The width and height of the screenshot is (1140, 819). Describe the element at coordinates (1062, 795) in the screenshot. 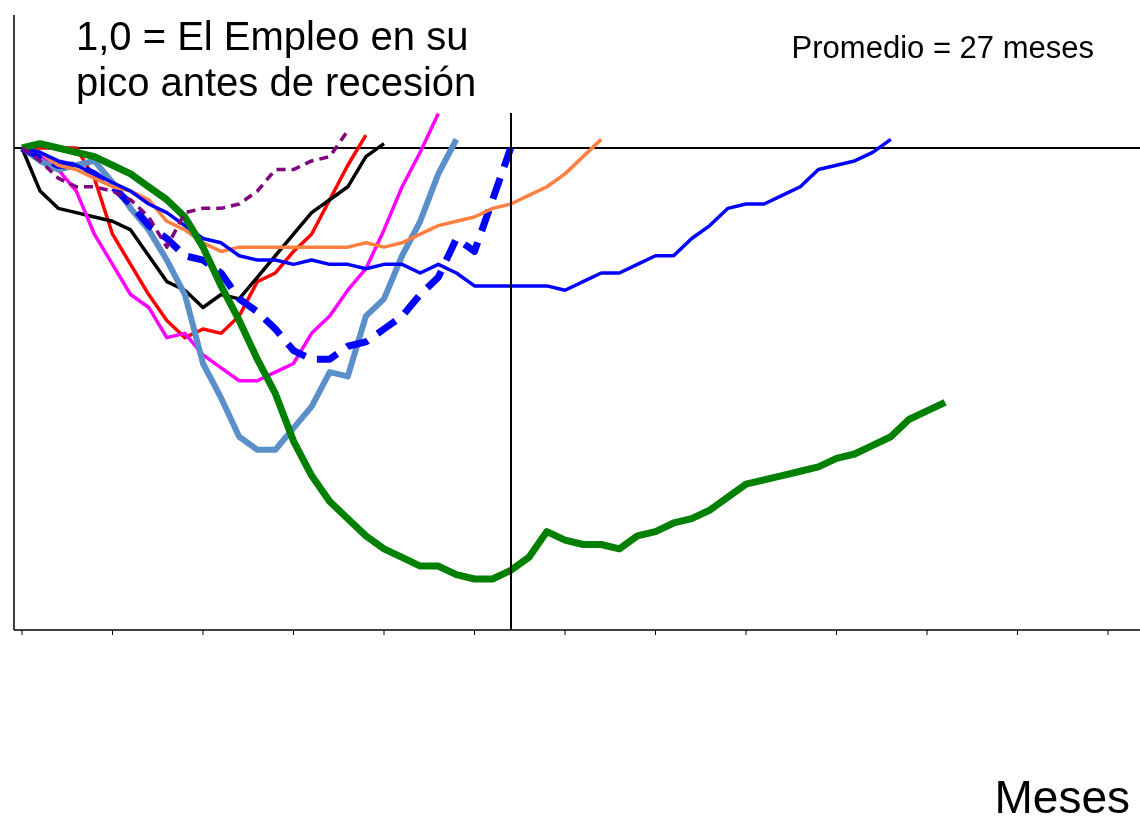

I see `x-axis-title: Meses` at that location.